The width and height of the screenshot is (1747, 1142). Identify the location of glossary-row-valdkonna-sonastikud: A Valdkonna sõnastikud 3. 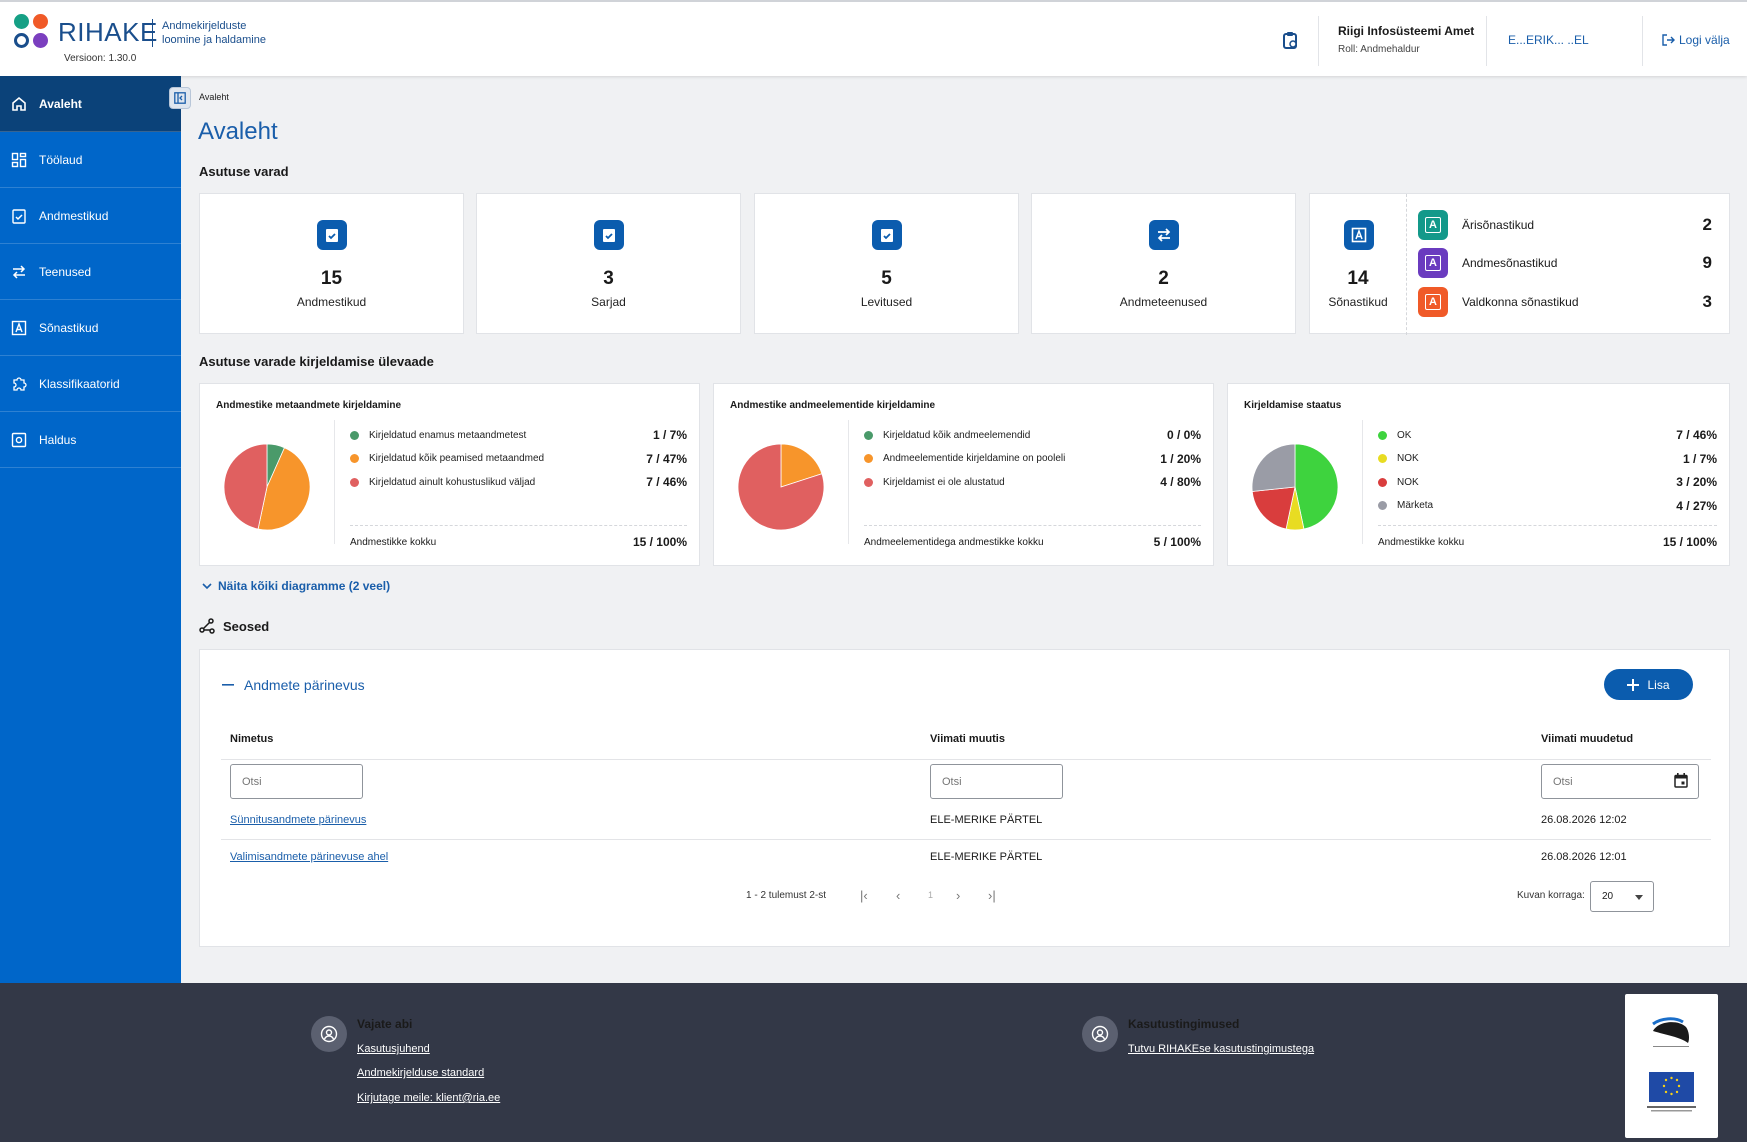
(1565, 302).